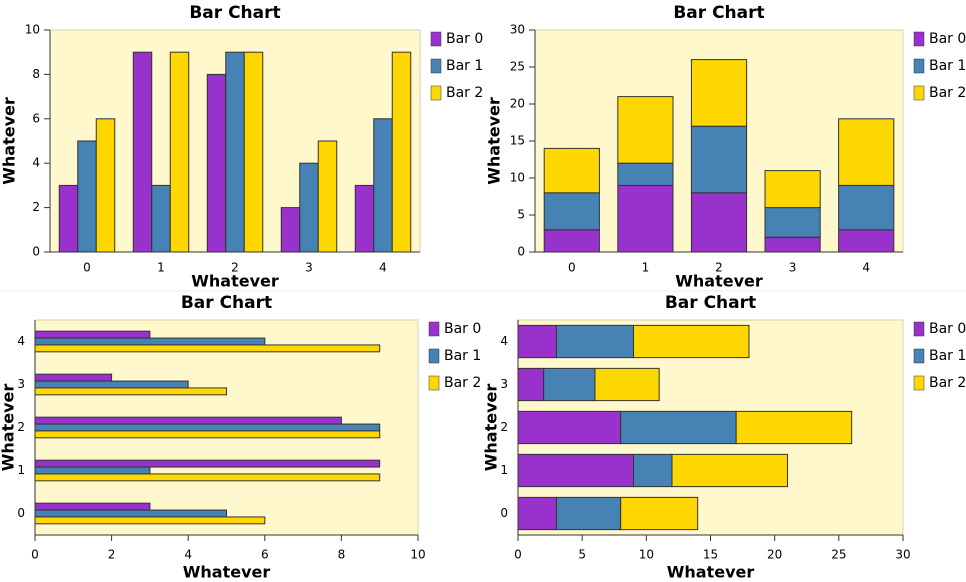 The image size is (966, 582). I want to click on y-tick-label: 5, so click(521, 215).